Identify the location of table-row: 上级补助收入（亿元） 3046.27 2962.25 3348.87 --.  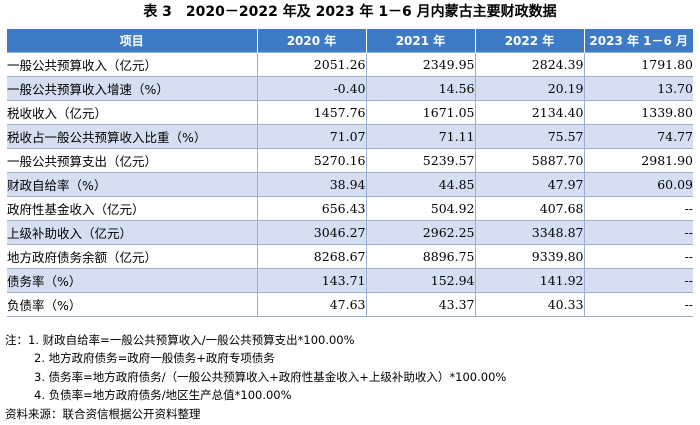
(350, 232).